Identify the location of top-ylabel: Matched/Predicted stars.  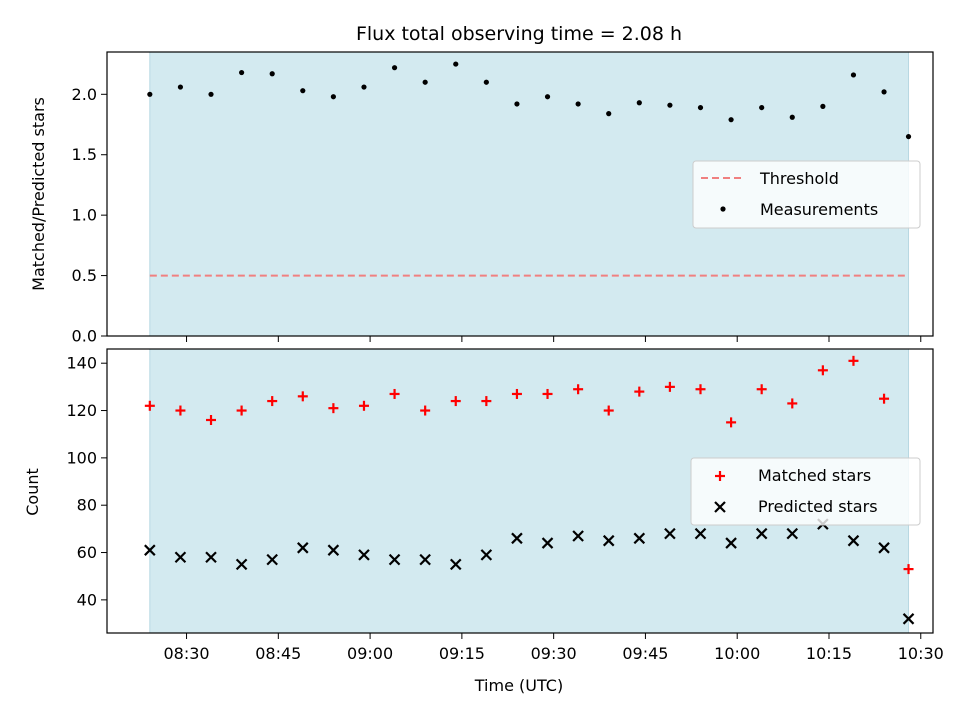
(38, 194).